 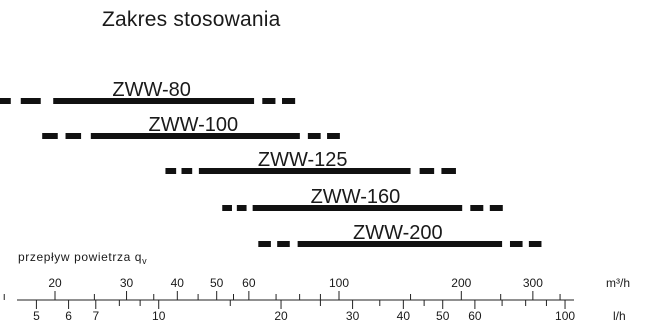 I want to click on bottom-axis-tick-label: 7, so click(x=95, y=316).